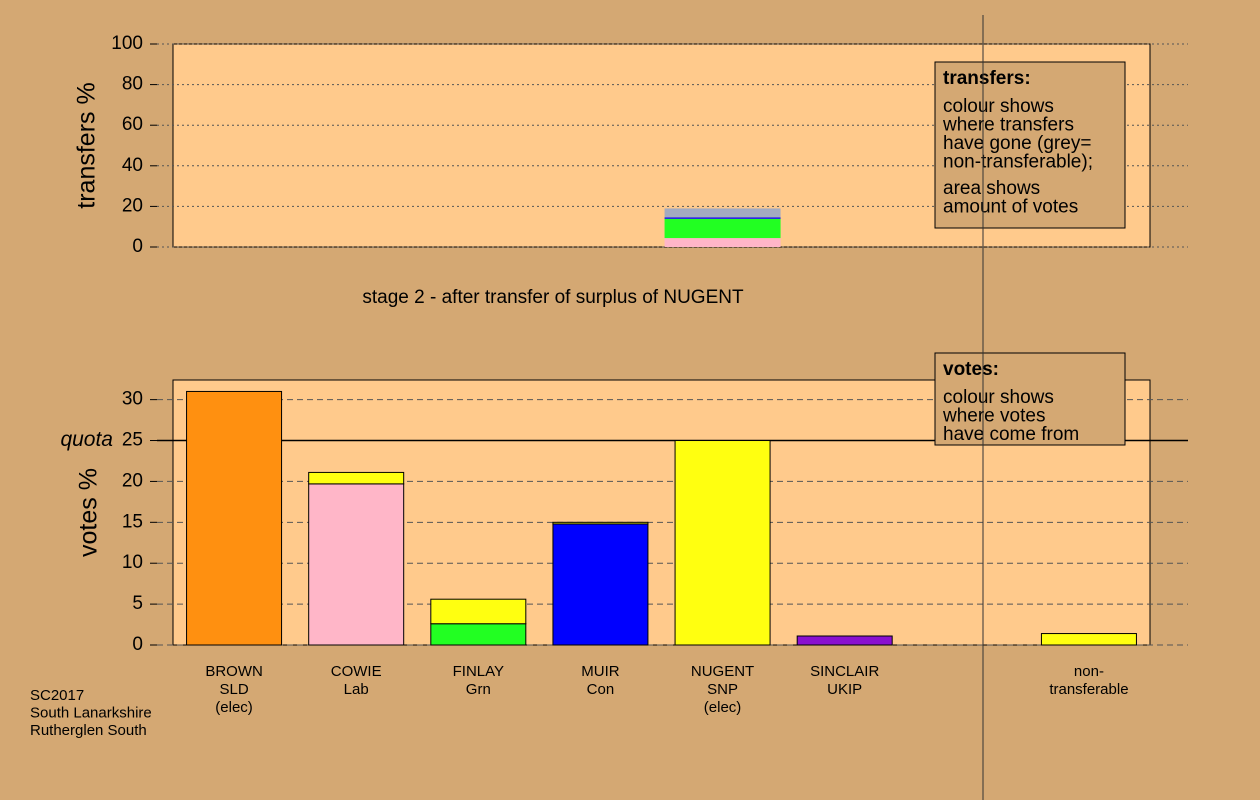 Image resolution: width=1260 pixels, height=800 pixels. Describe the element at coordinates (356, 671) in the screenshot. I see `x-tick-label: COWIE` at that location.